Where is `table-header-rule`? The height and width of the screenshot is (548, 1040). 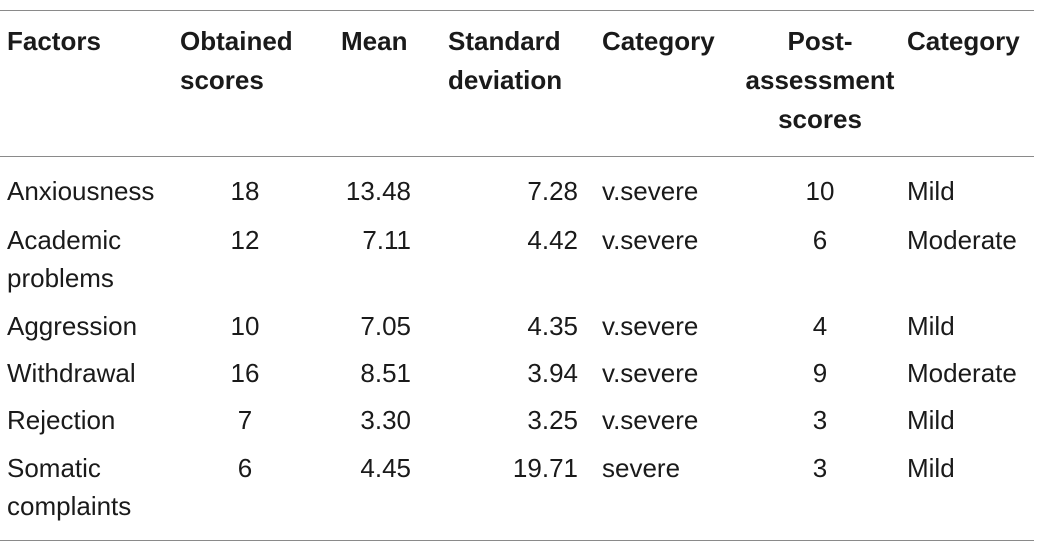 table-header-rule is located at coordinates (517, 156).